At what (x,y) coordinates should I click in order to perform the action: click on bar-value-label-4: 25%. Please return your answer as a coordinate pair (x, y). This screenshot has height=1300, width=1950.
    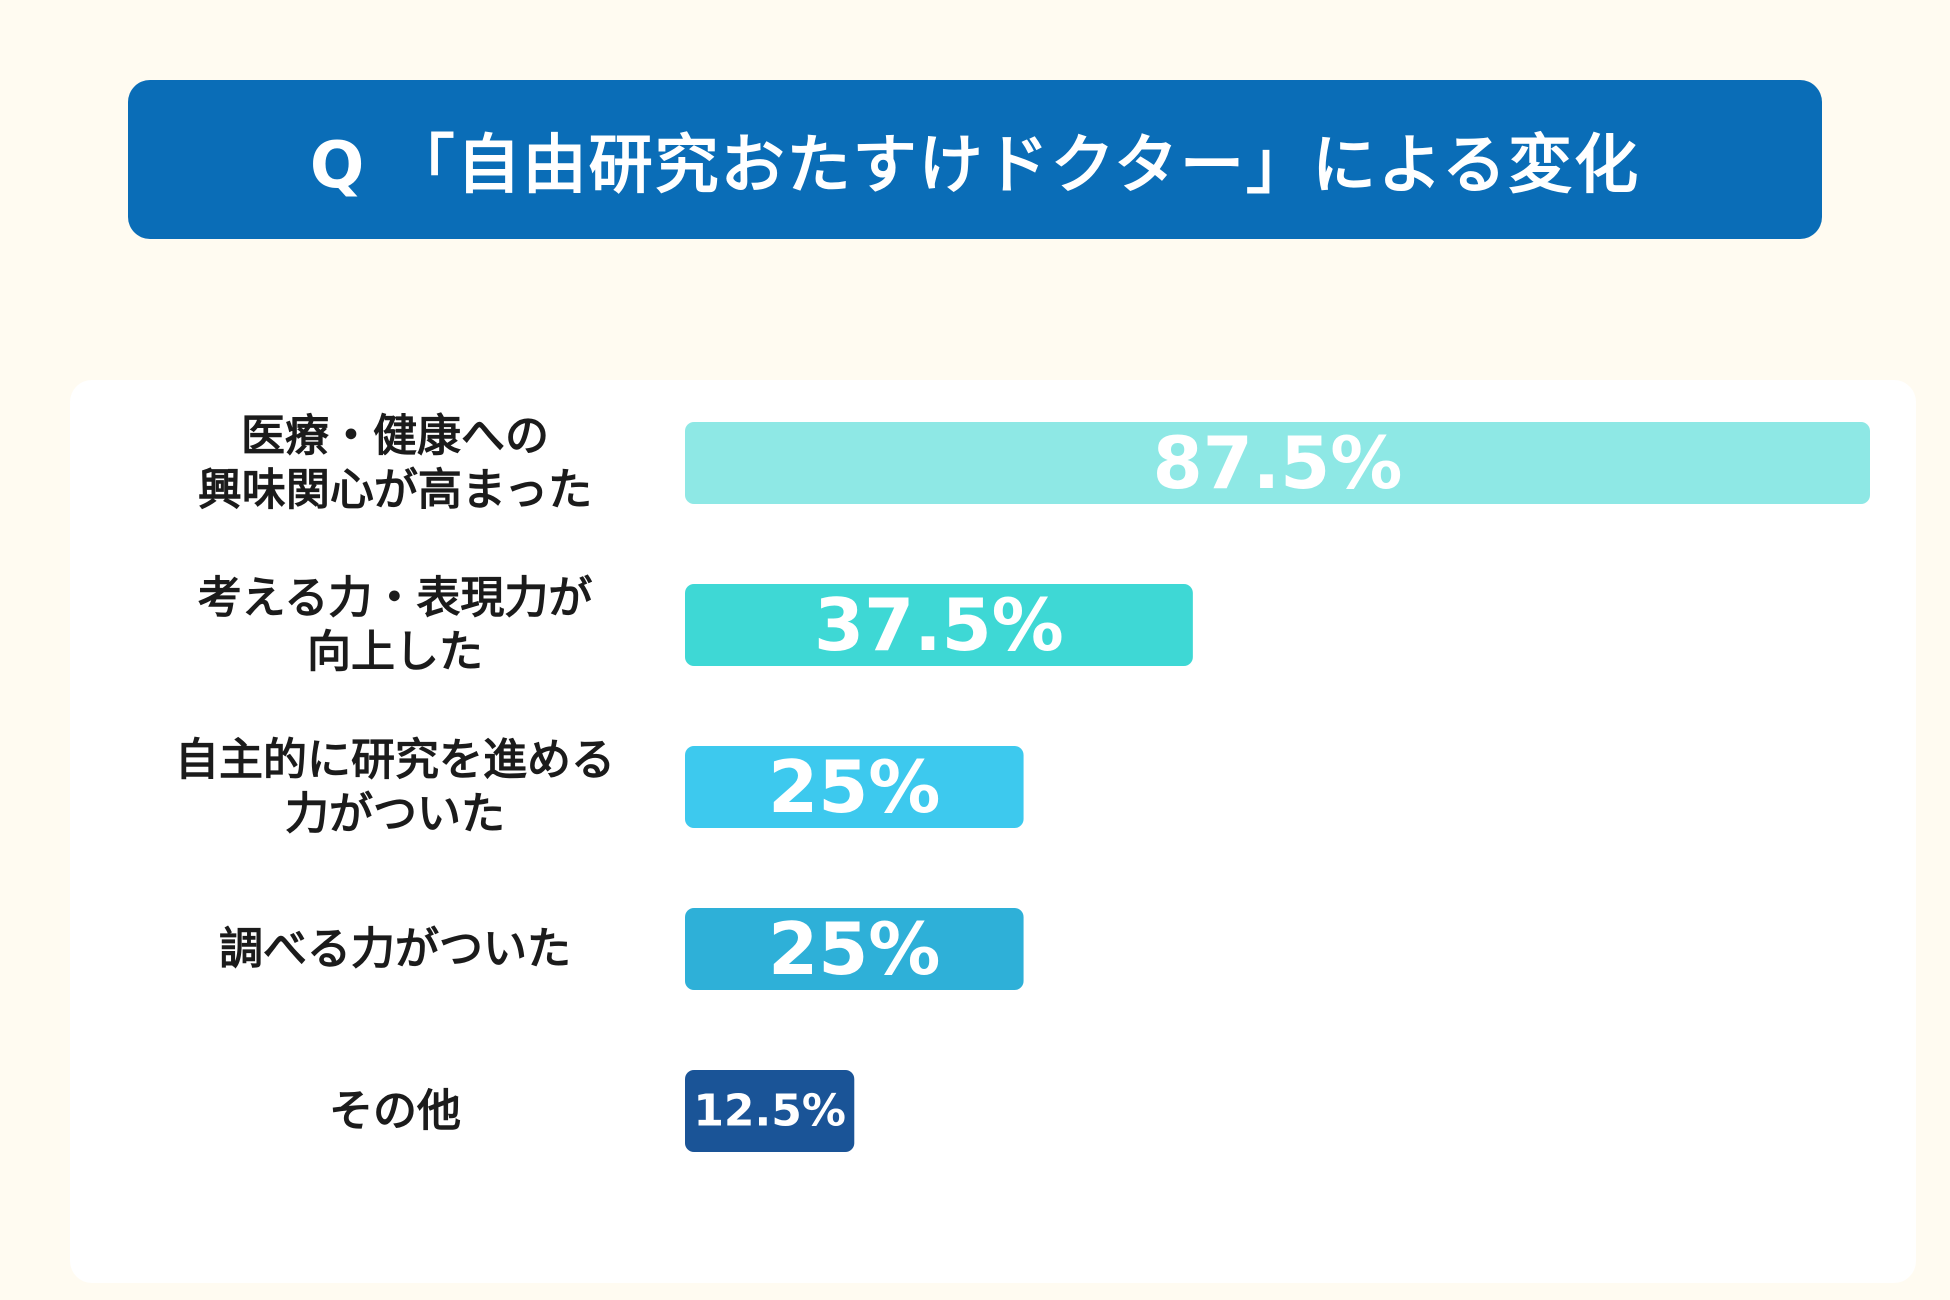
    Looking at the image, I should click on (854, 949).